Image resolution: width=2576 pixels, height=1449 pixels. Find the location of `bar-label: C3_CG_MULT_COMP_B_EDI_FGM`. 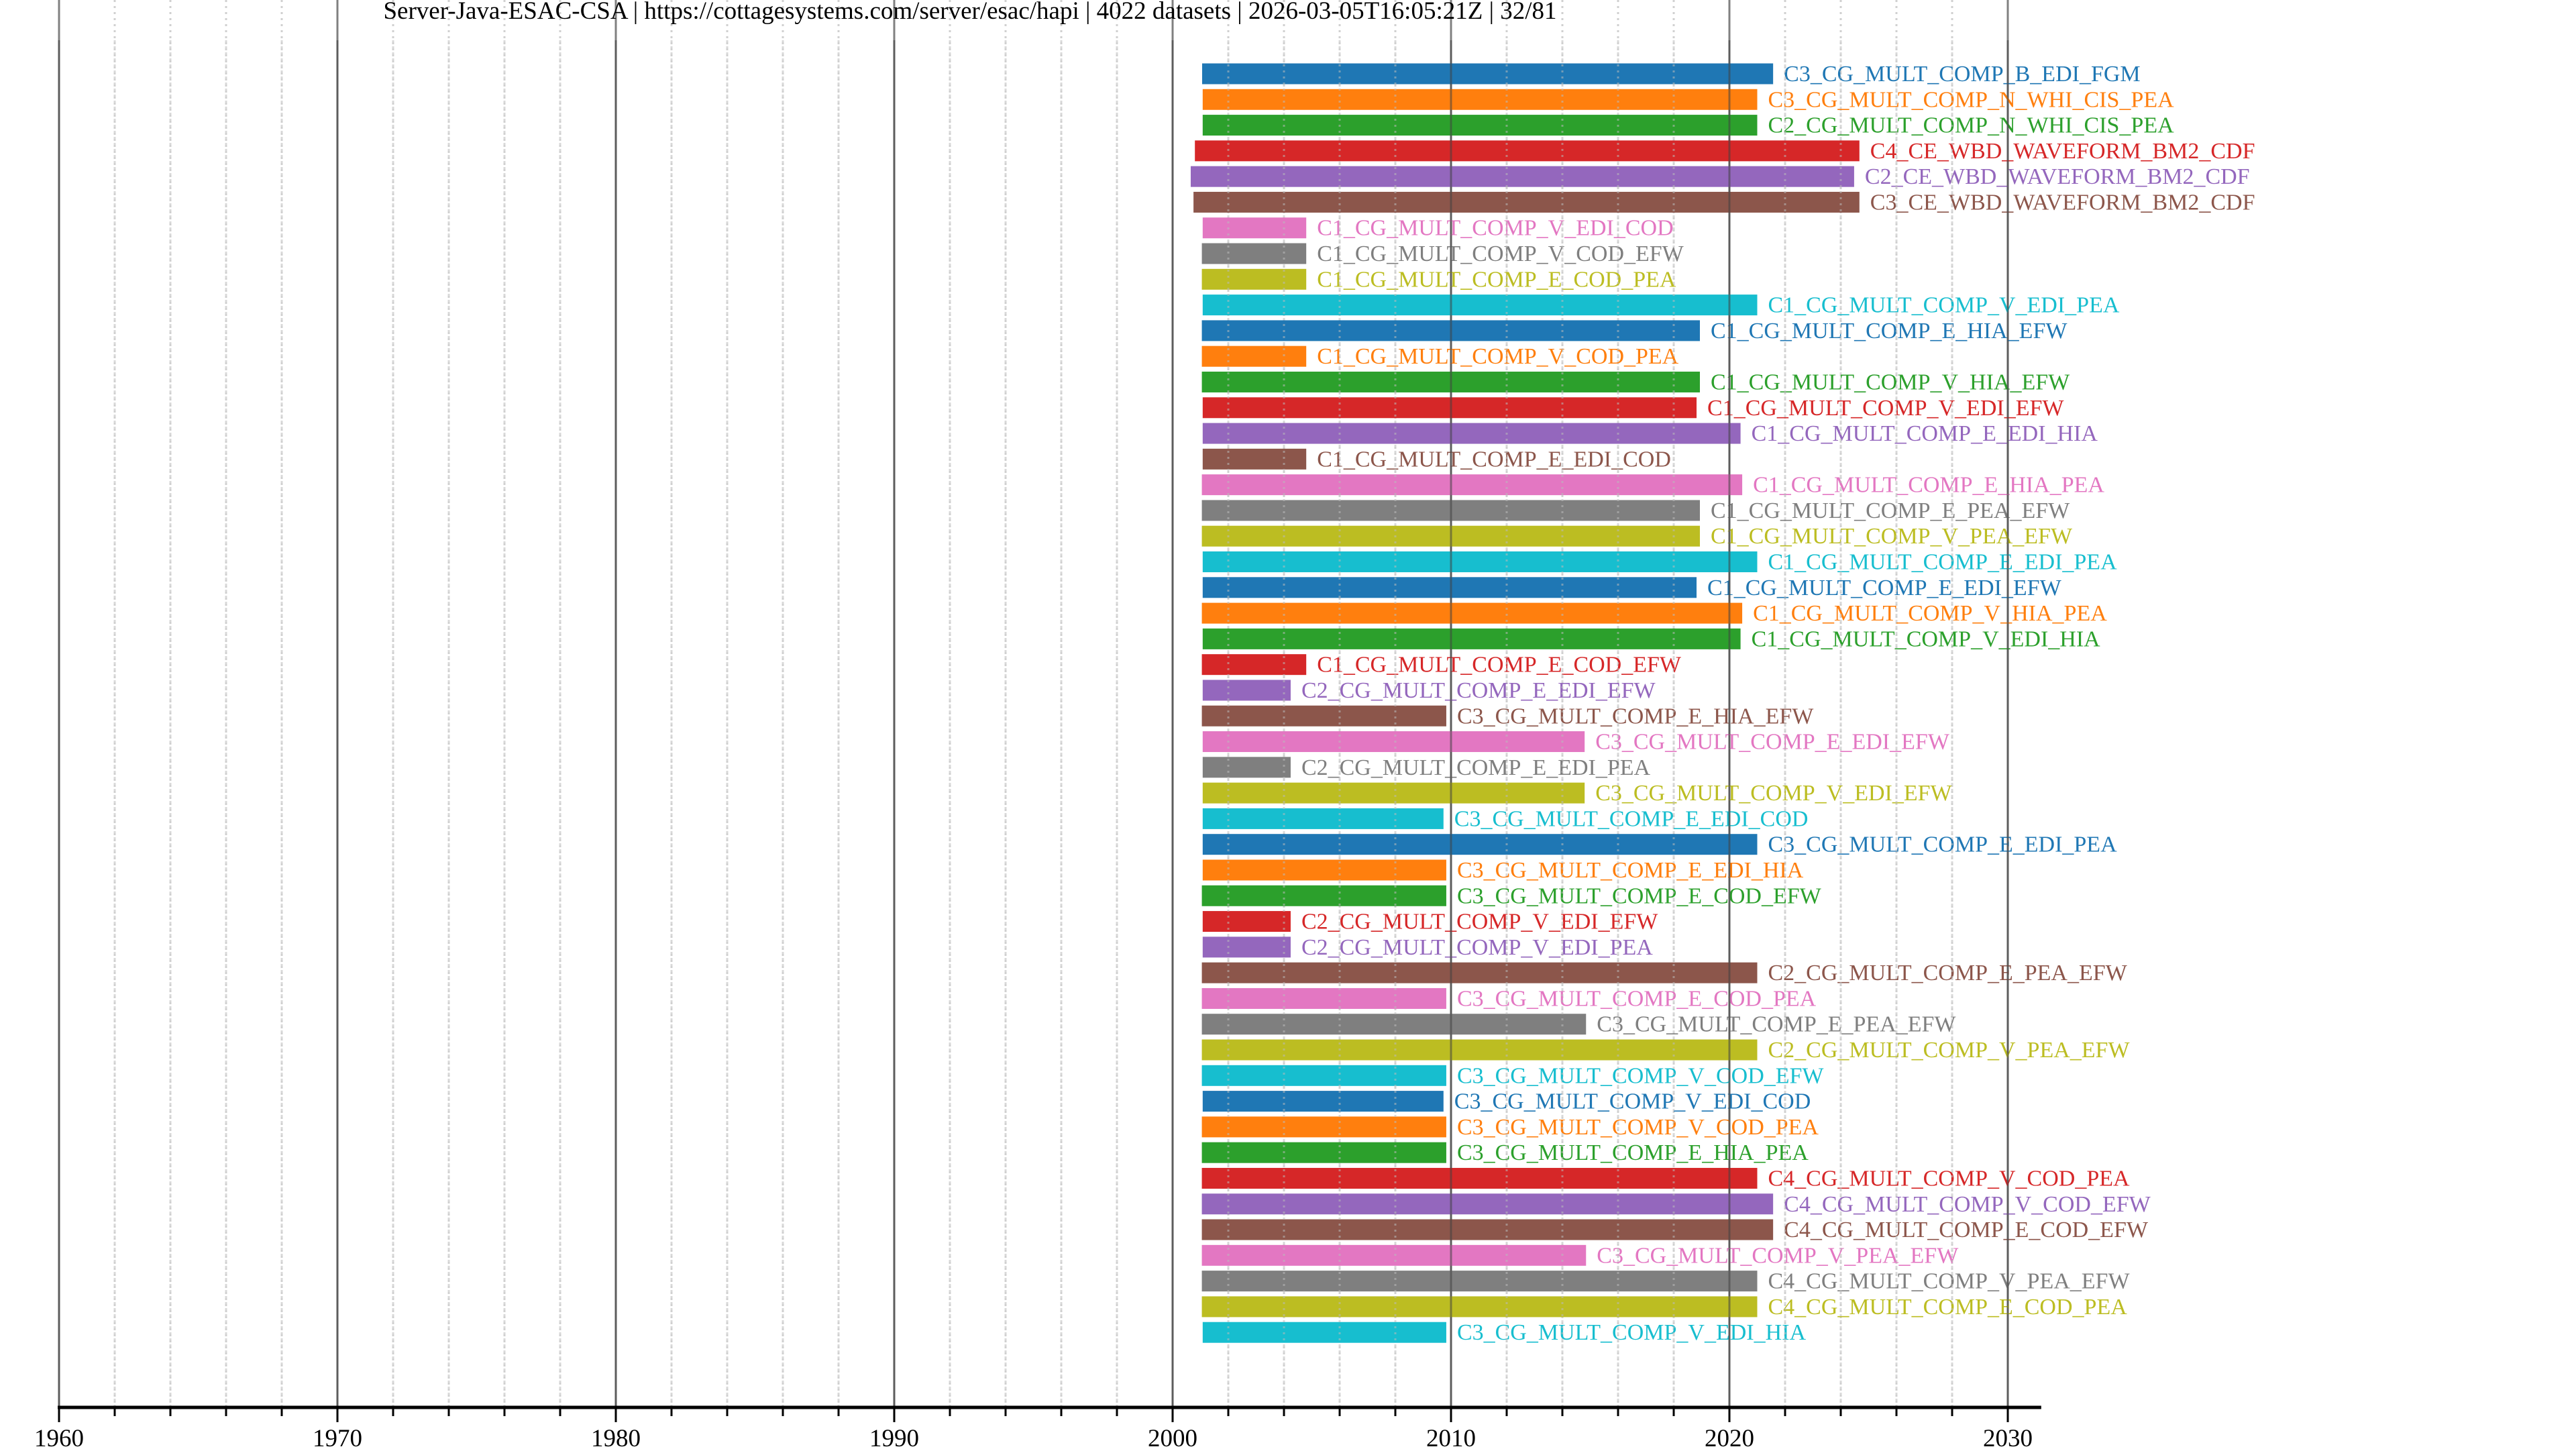

bar-label: C3_CG_MULT_COMP_B_EDI_FGM is located at coordinates (1962, 74).